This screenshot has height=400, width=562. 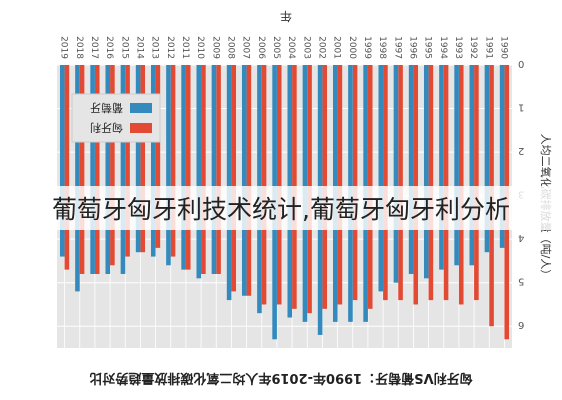 What do you see at coordinates (138, 159) in the screenshot?
I see `bar-portugal-2014` at bounding box center [138, 159].